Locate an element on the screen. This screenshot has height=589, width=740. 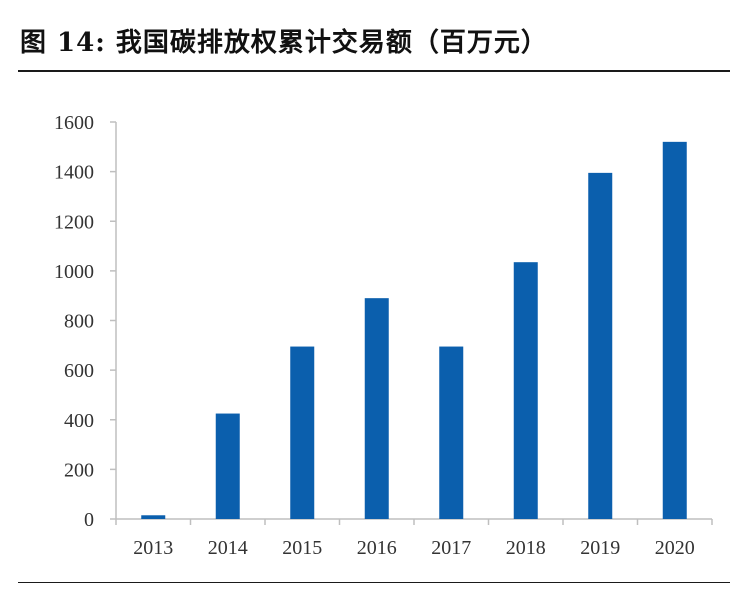
figure-title: 图 14: 我国碳排放权累计交易额（百万元） is located at coordinates (284, 43).